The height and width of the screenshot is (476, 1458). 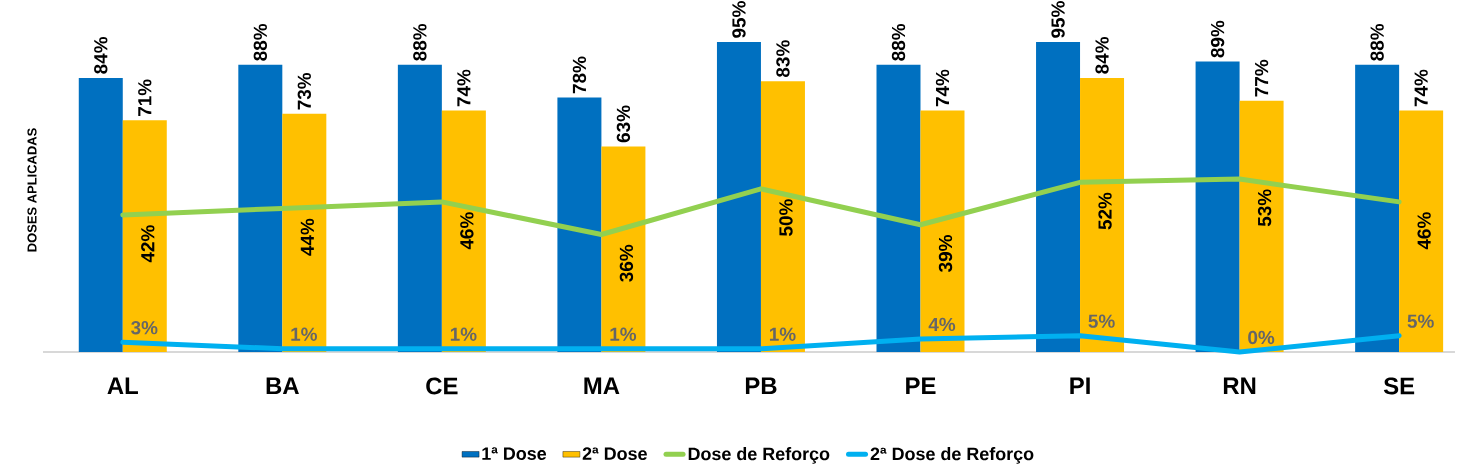 I want to click on data-label: 53%, so click(x=1264, y=208).